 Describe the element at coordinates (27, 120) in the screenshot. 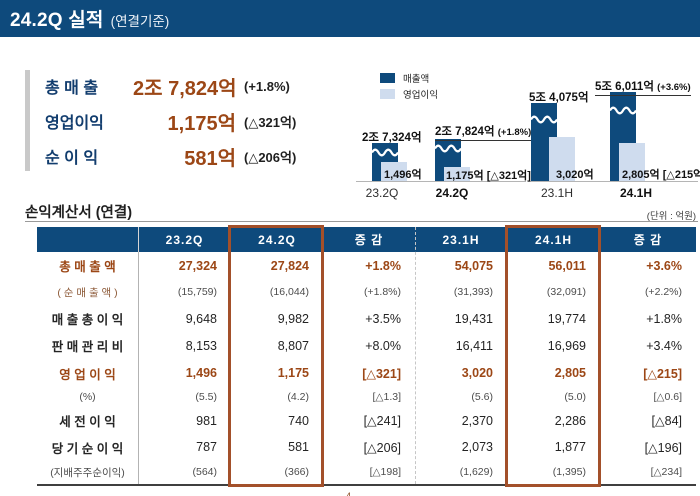

I see `summary-accent-bar` at that location.